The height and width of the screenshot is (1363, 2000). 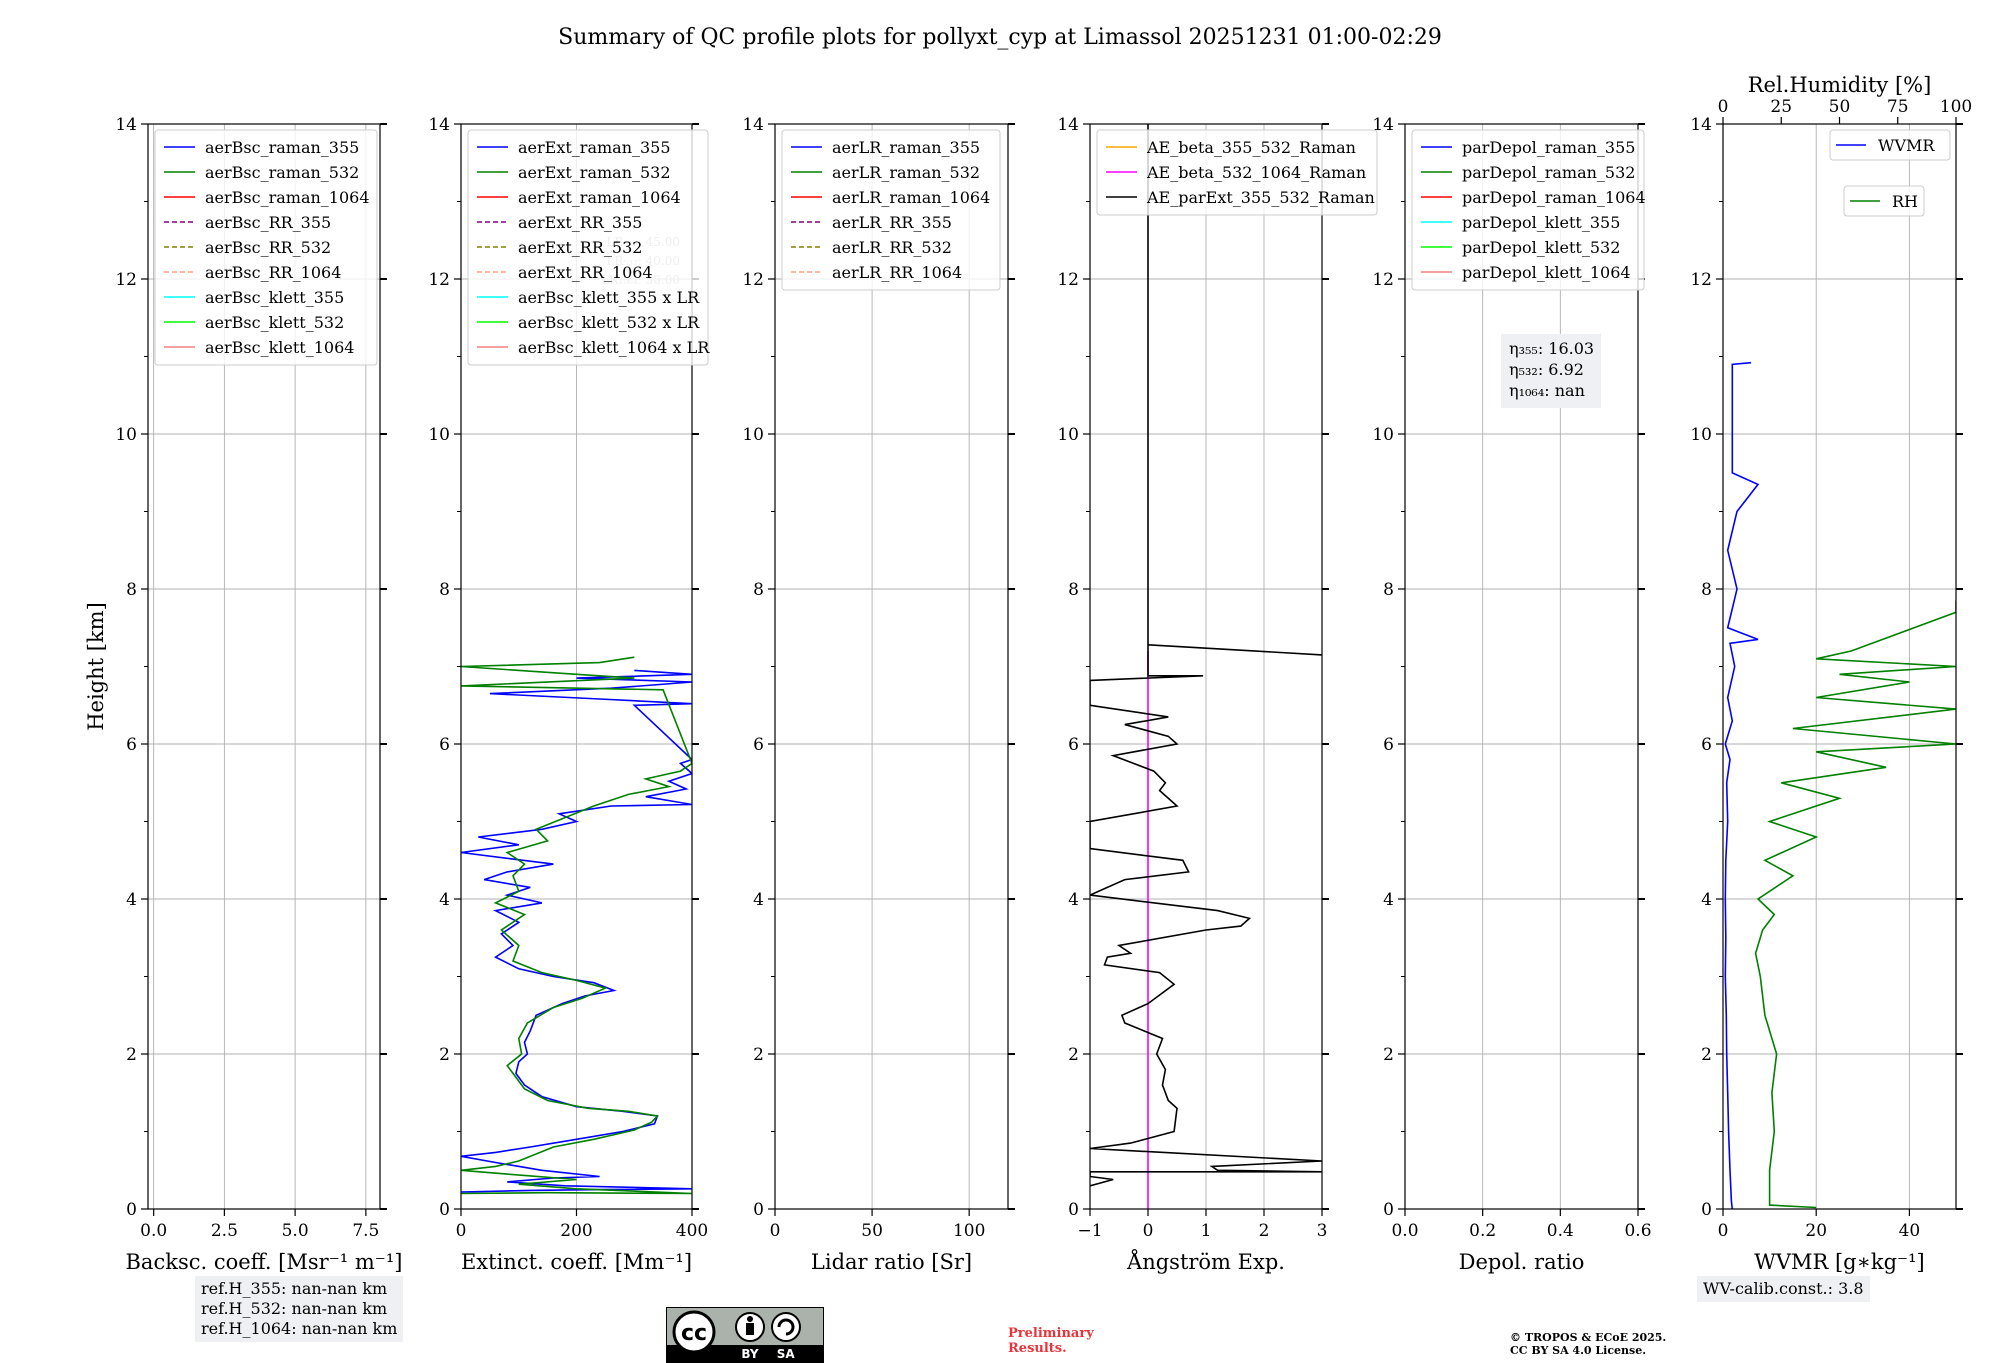 What do you see at coordinates (1588, 1337) in the screenshot?
I see `copyright-line-1: © TROPOS & ECoE 2025.` at bounding box center [1588, 1337].